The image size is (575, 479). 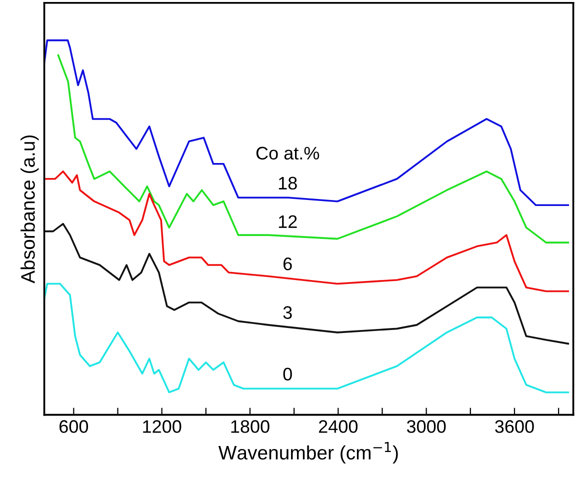 What do you see at coordinates (74, 426) in the screenshot?
I see `x-tick-label: 600` at bounding box center [74, 426].